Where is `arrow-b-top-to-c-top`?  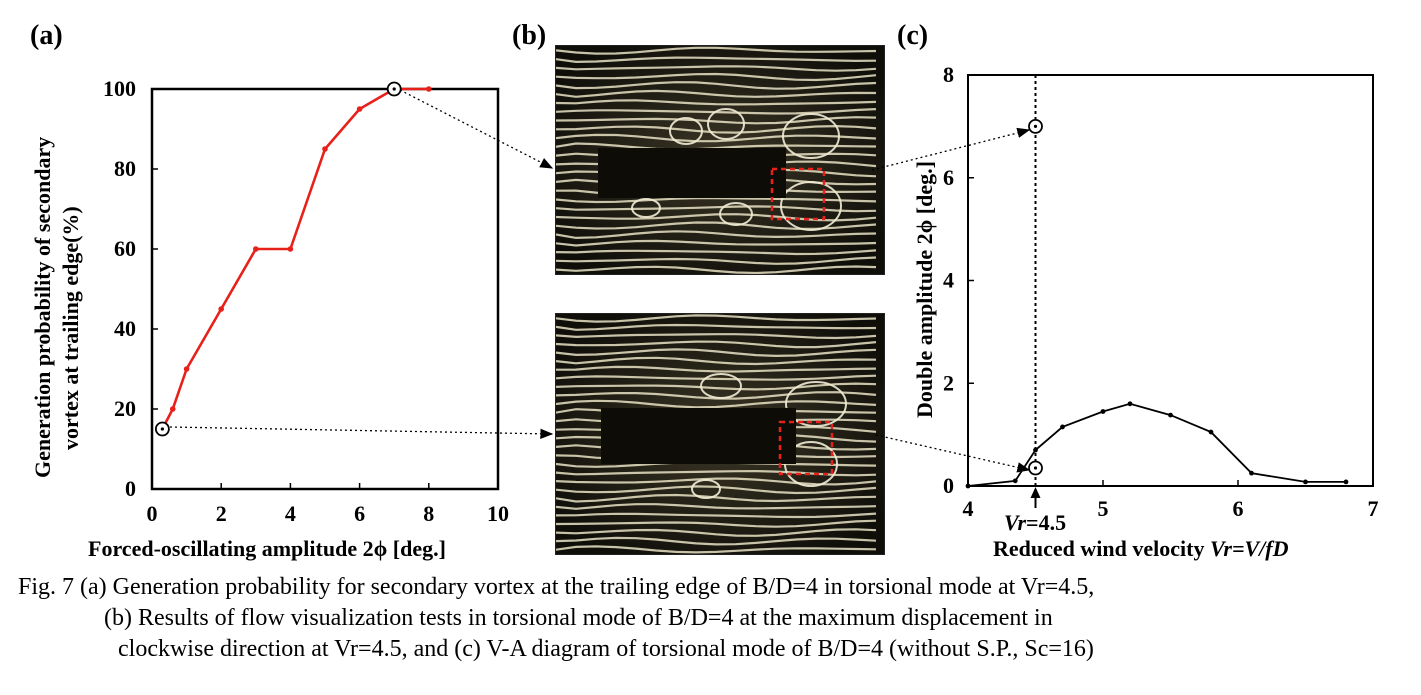
arrow-b-top-to-c-top is located at coordinates (951, 149).